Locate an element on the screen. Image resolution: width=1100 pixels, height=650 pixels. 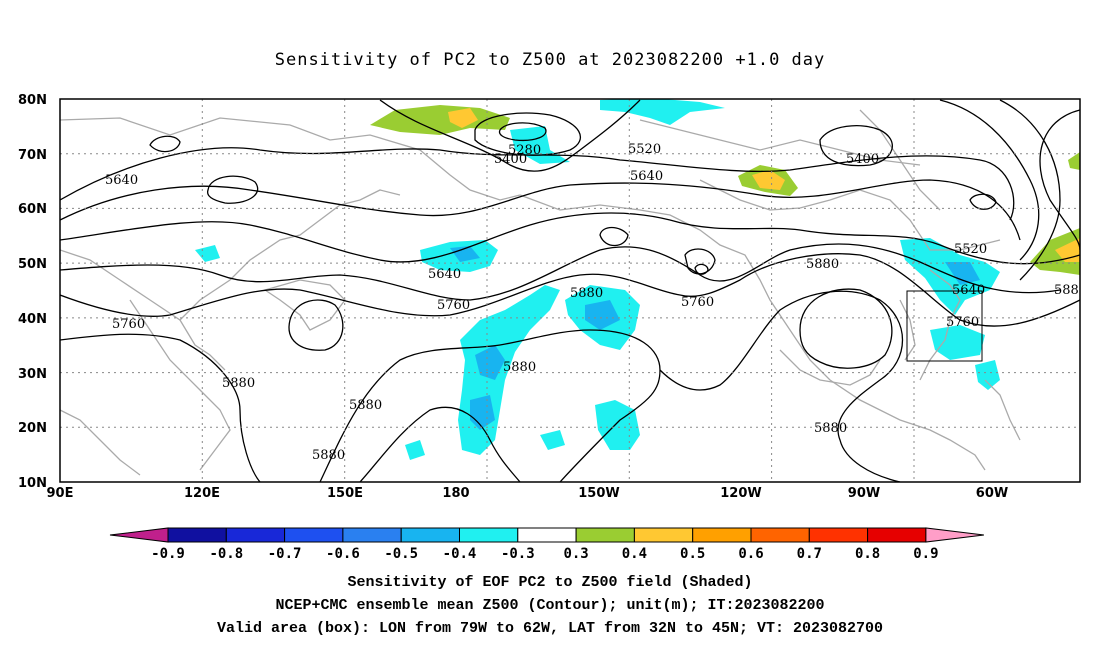
lon-tick-label: 120W is located at coordinates (740, 493).